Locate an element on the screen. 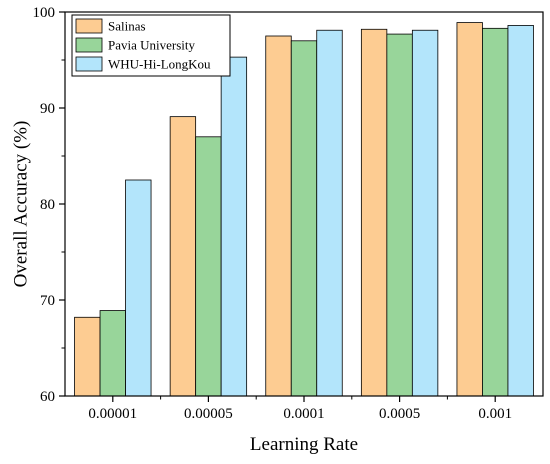 This screenshot has width=550, height=464. bar-salinas-0.001 is located at coordinates (469, 209).